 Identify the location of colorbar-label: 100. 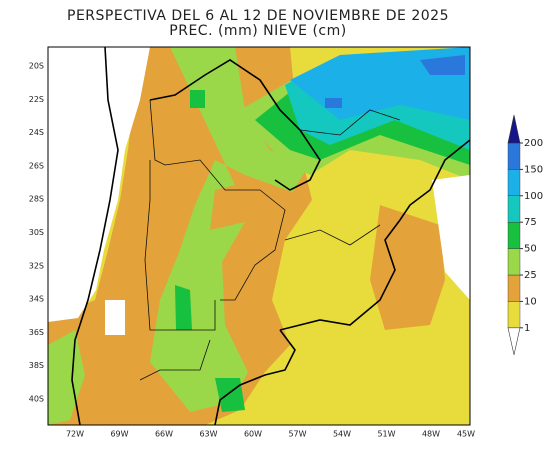
(533, 196).